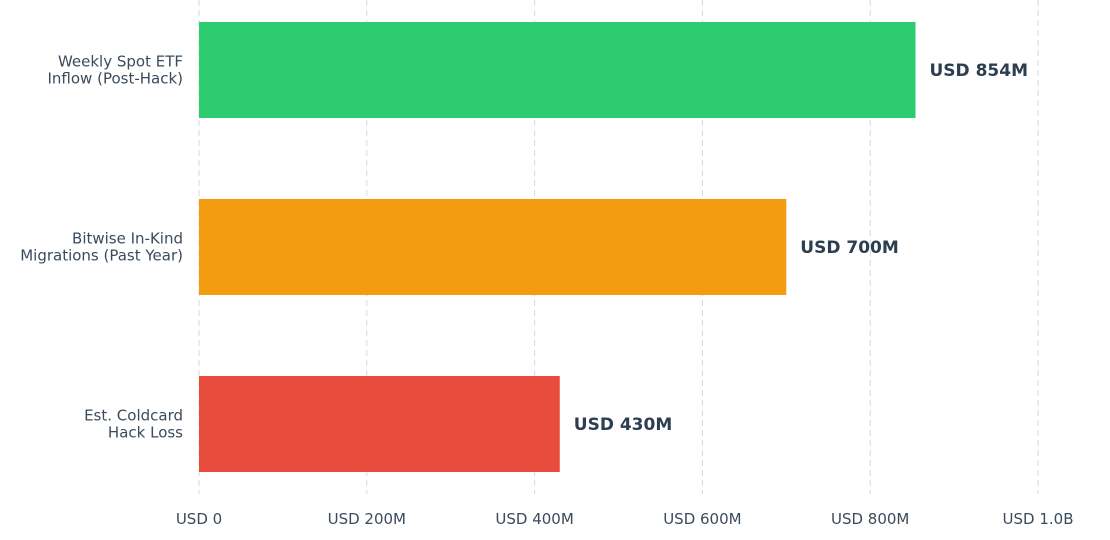  What do you see at coordinates (101, 256) in the screenshot?
I see `category-label: Migrations (Past Year)` at bounding box center [101, 256].